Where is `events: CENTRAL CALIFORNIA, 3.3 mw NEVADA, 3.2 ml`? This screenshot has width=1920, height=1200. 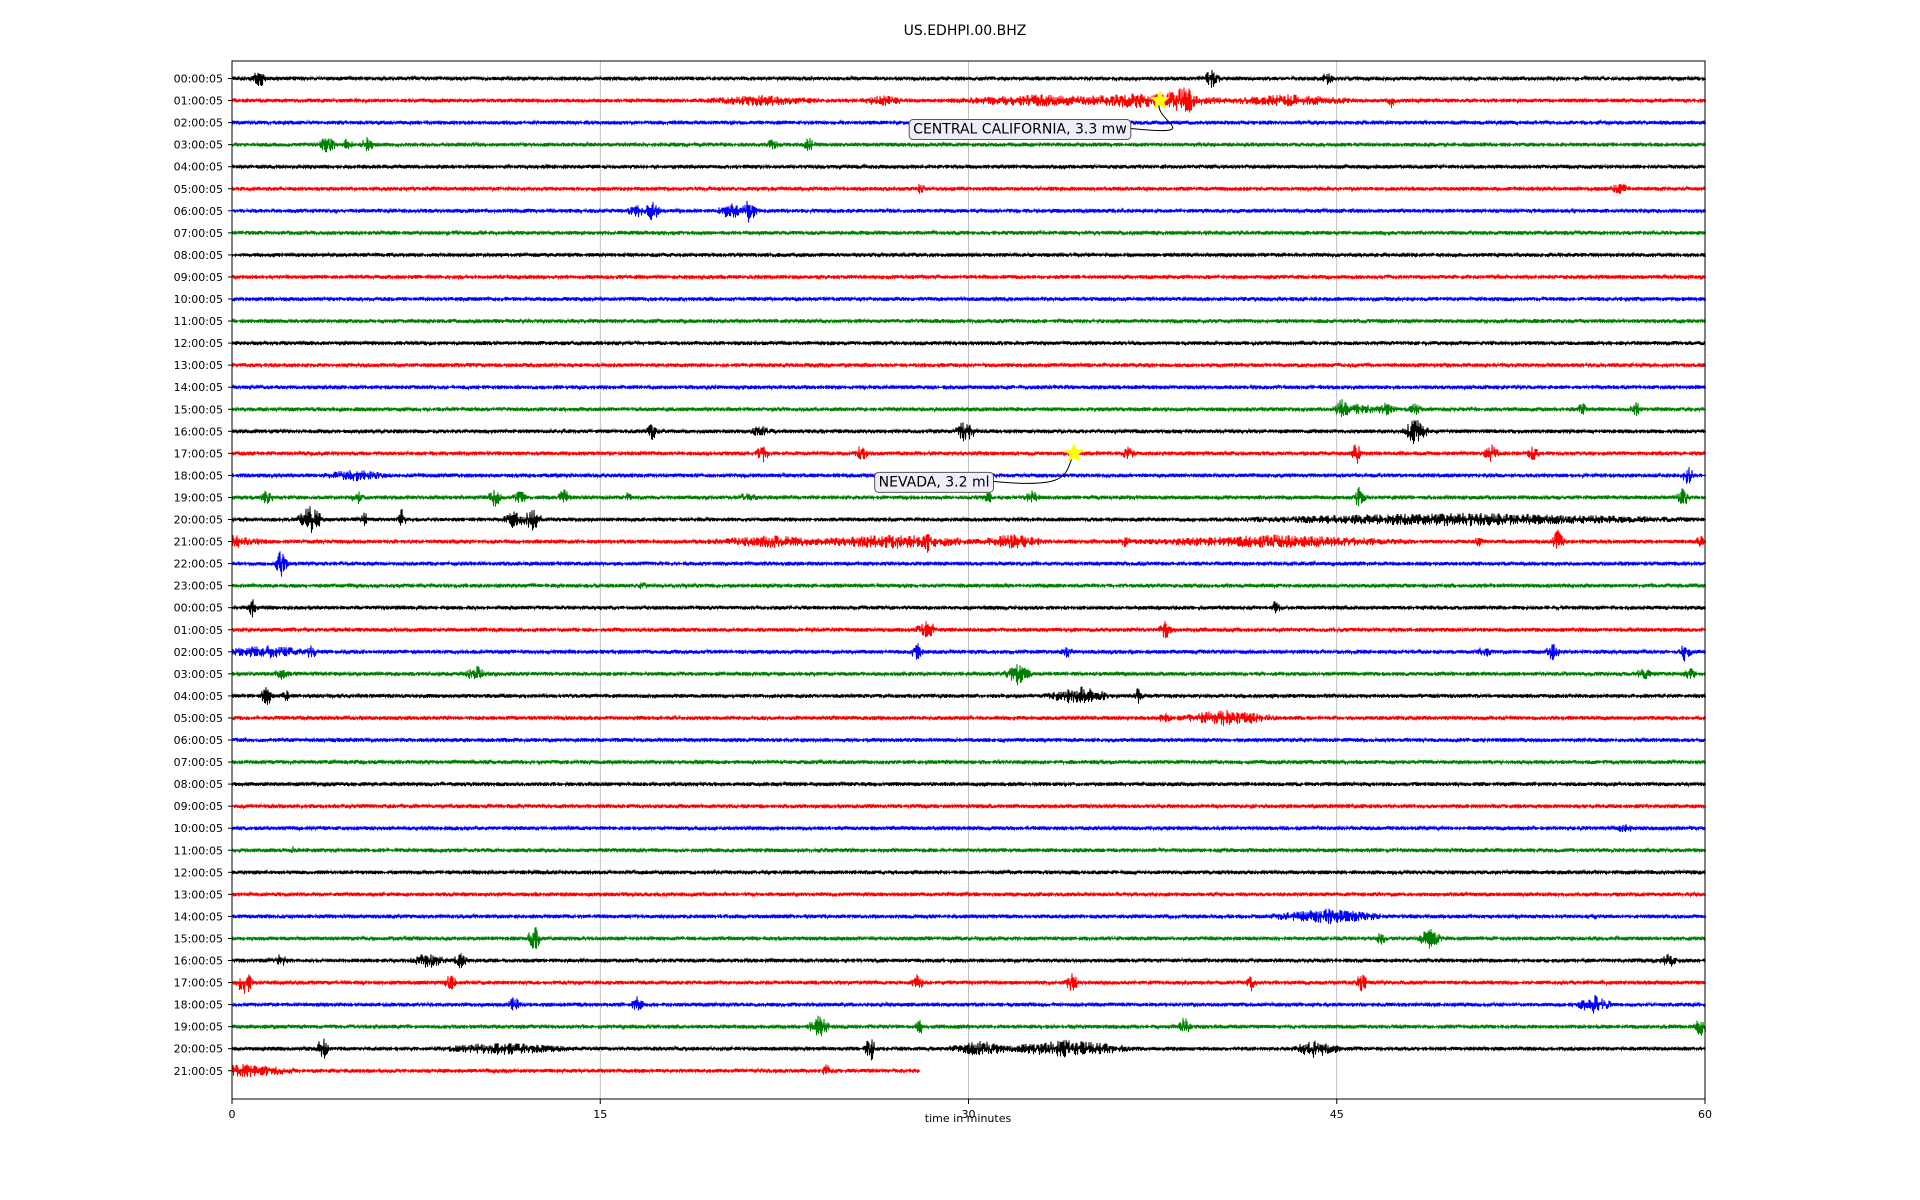 events: CENTRAL CALIFORNIA, 3.3 mw NEVADA, 3.2 ml is located at coordinates (1024, 291).